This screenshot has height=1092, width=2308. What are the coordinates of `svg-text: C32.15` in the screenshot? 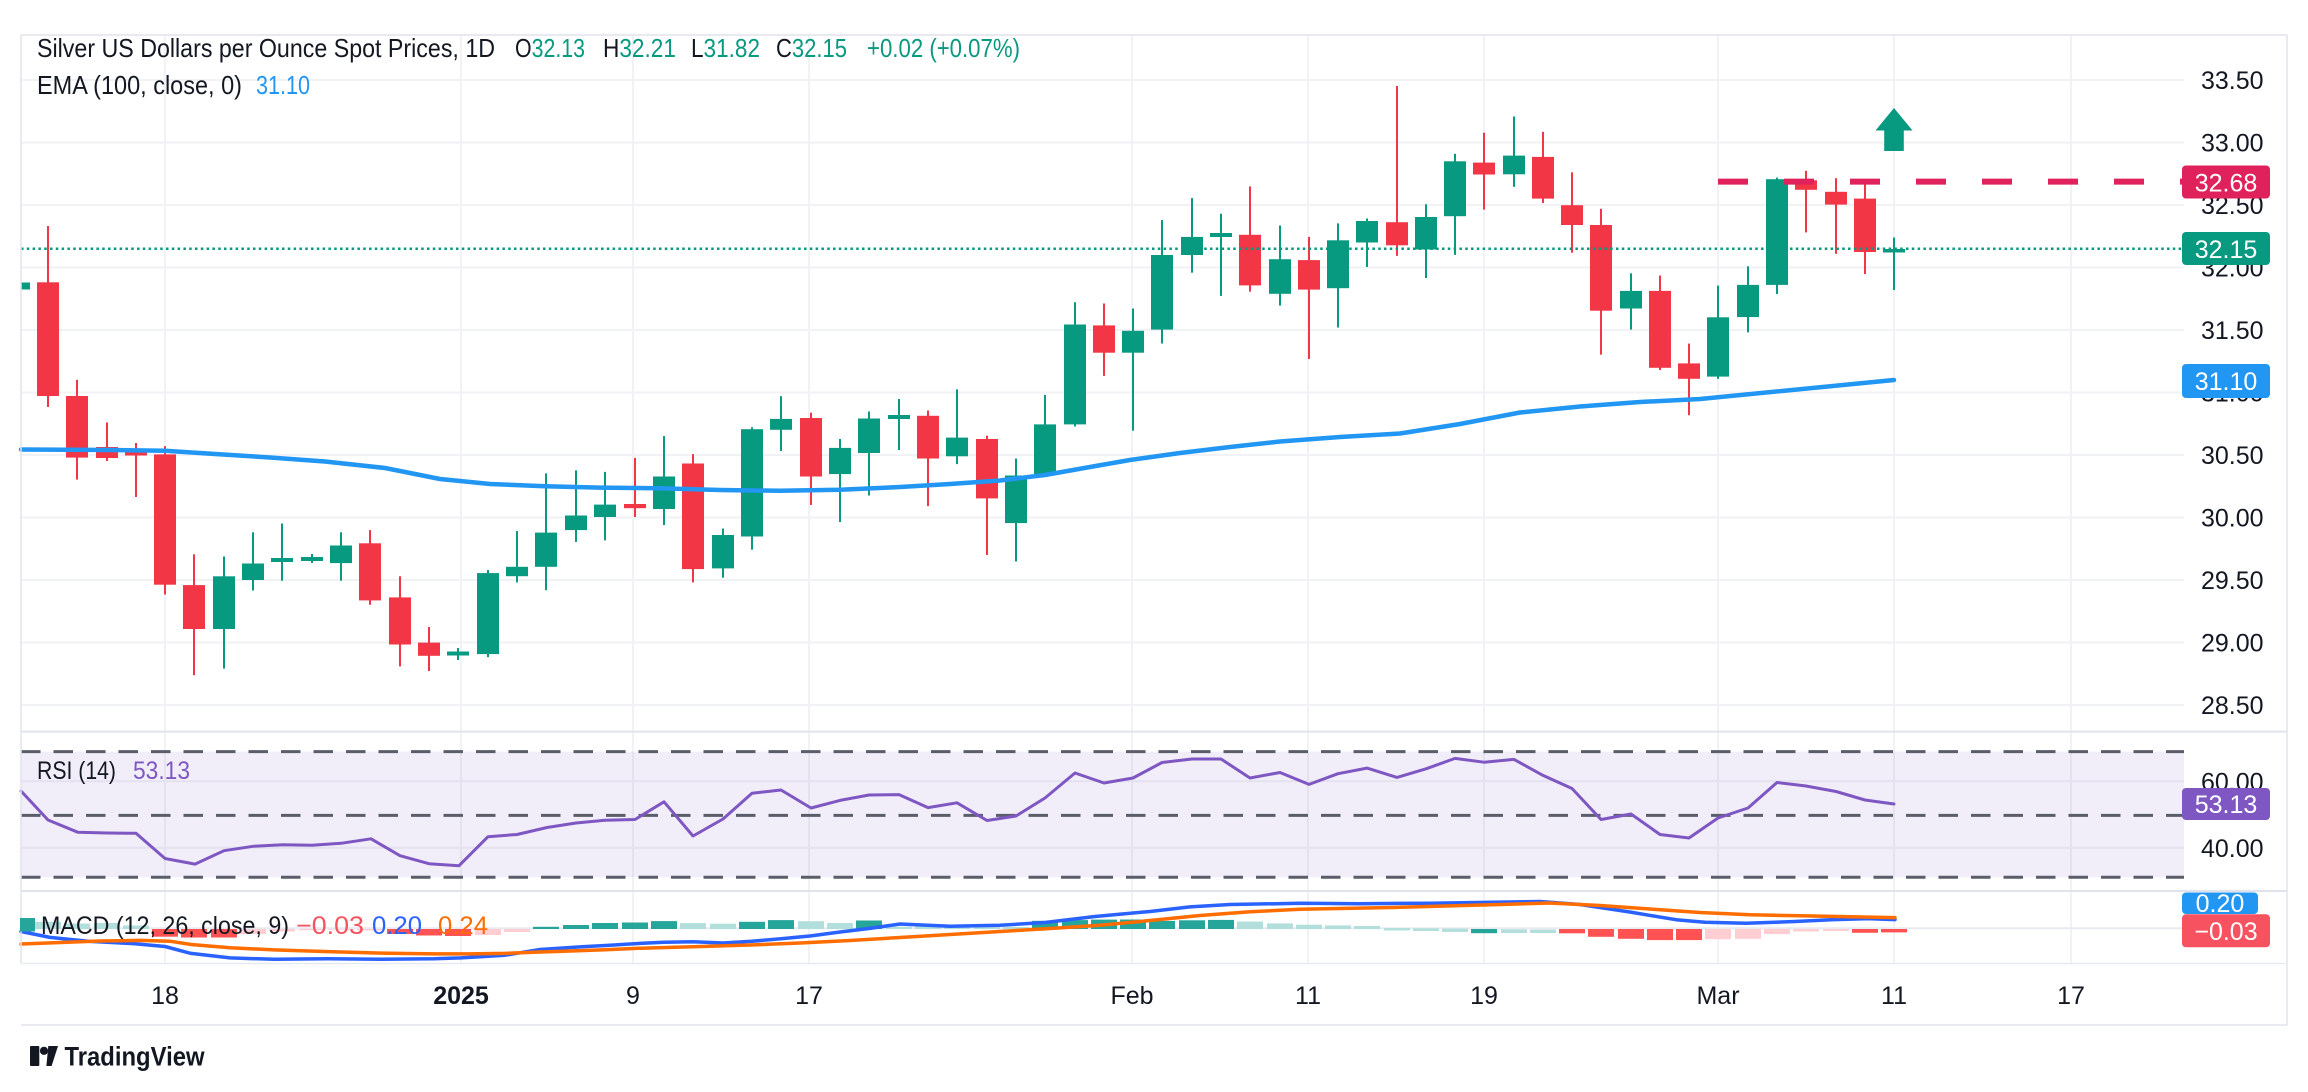 It's located at (811, 48).